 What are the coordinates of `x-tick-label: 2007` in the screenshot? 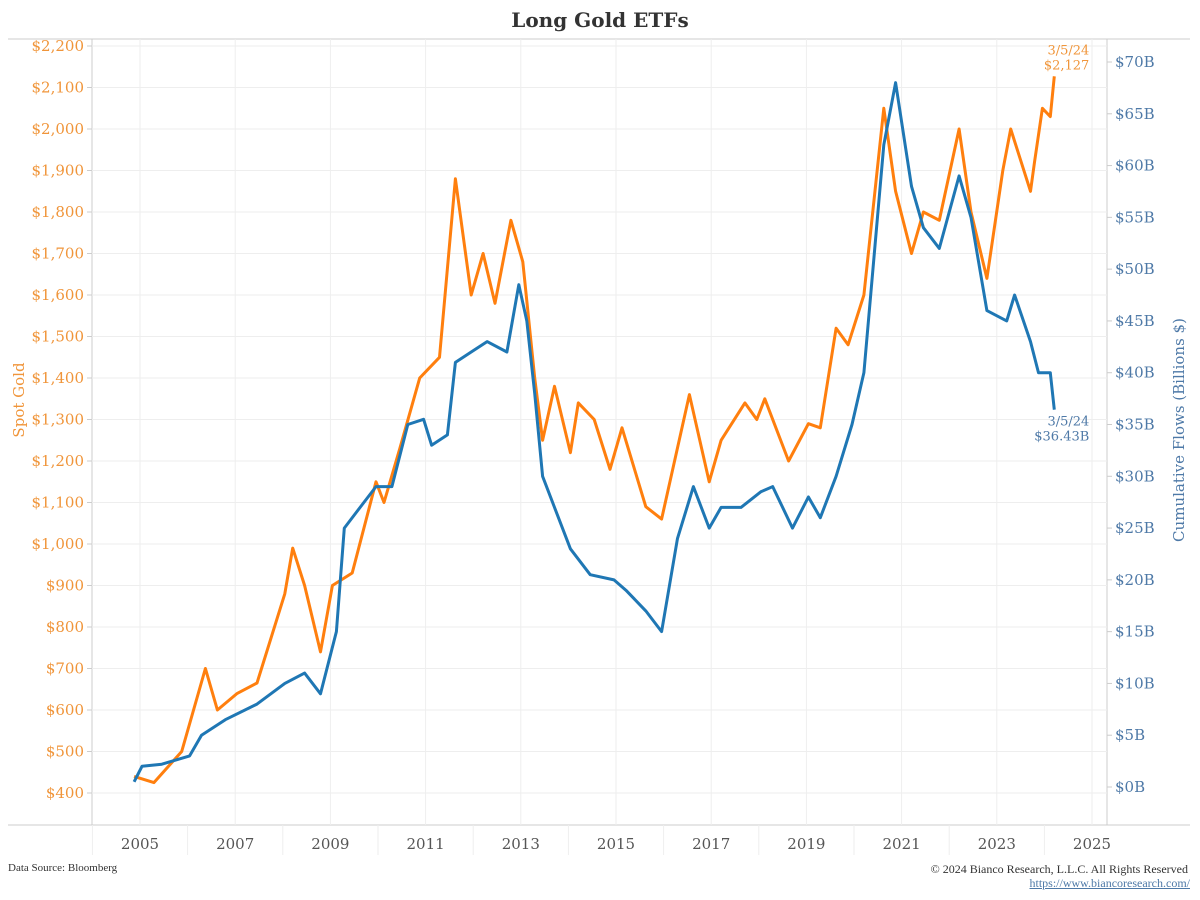 It's located at (235, 844).